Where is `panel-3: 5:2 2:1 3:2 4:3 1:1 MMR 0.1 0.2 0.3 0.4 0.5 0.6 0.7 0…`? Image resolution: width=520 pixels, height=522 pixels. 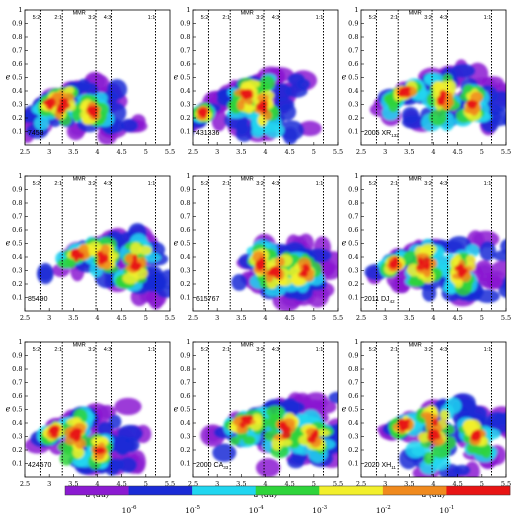 panel-3: 5:2 2:1 3:2 4:3 1:1 MMR 0.1 0.2 0.3 0.4 0.5 0.6 0.7 0… is located at coordinates (427, 81).